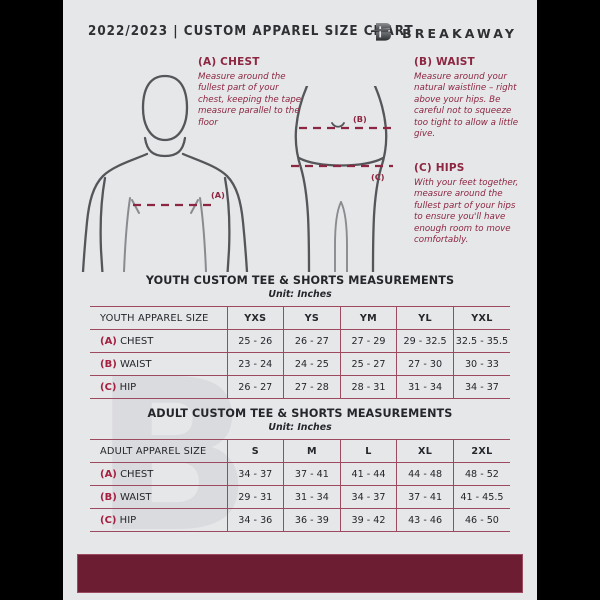 The image size is (600, 600). What do you see at coordinates (312, 451) in the screenshot?
I see `adult-header-2: M` at bounding box center [312, 451].